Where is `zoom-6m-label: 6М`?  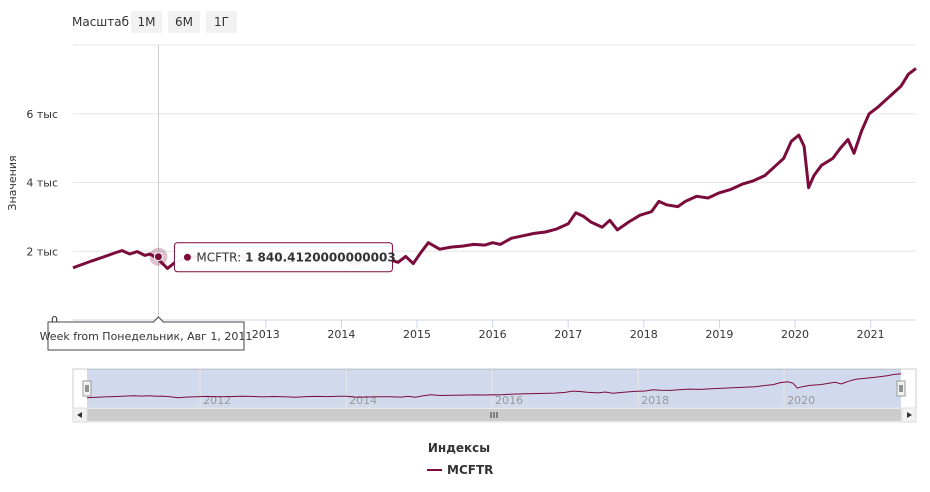
zoom-6m-label: 6М is located at coordinates (184, 22).